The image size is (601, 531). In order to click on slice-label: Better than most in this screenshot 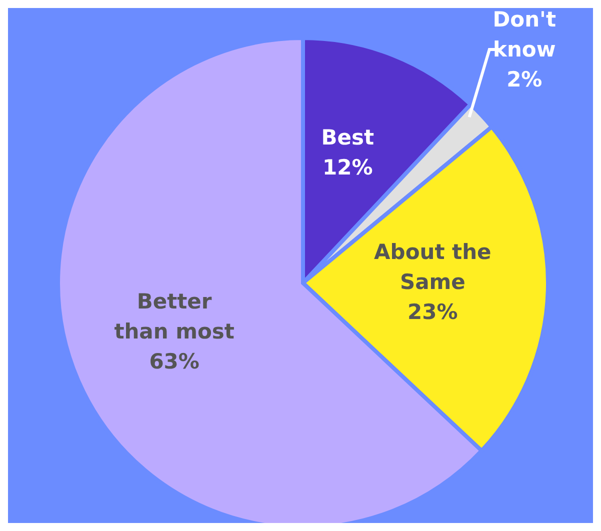, I will do `click(174, 317)`.